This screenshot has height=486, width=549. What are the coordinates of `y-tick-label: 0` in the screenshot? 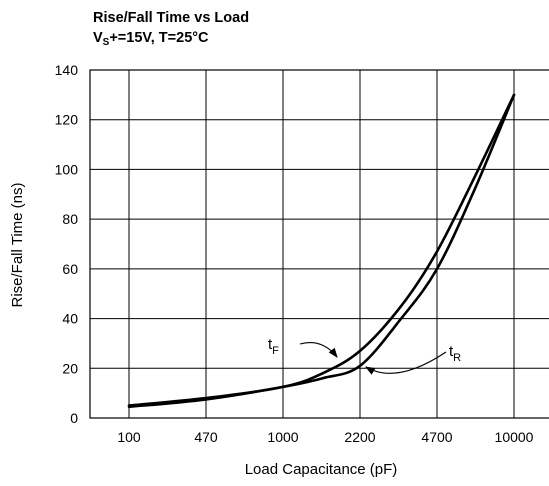 It's located at (74, 418).